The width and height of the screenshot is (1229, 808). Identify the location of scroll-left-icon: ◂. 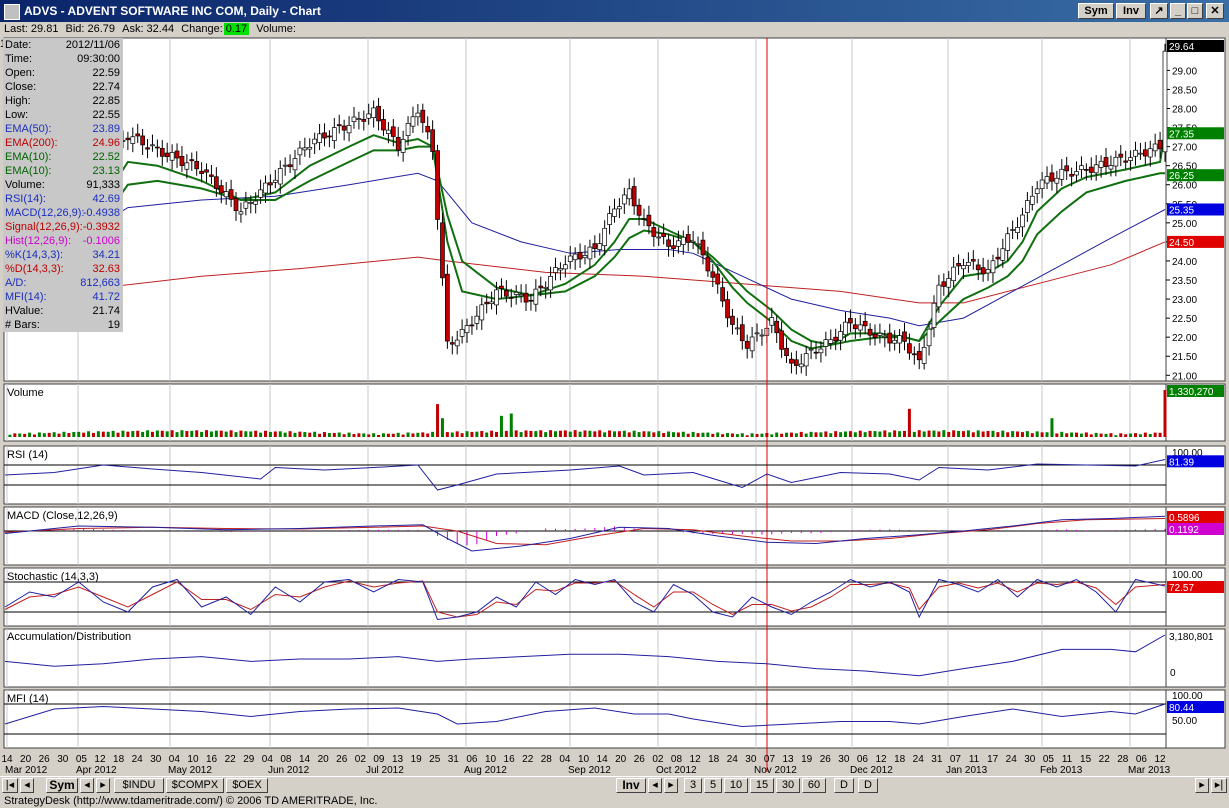
(27, 785).